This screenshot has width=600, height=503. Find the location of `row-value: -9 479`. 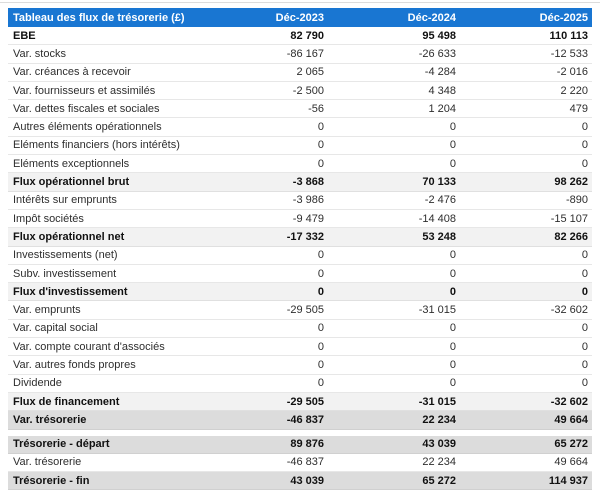

row-value: -9 479 is located at coordinates (308, 218).